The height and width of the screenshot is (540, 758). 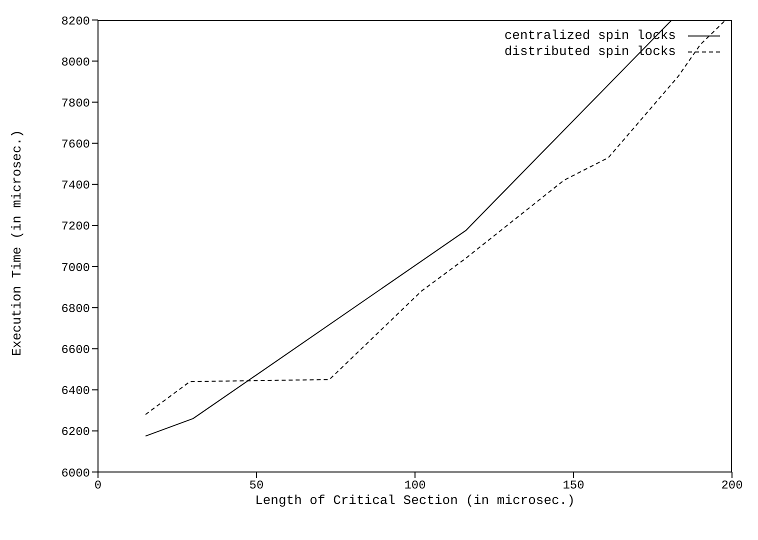 What do you see at coordinates (75, 62) in the screenshot?
I see `y-tick-label: 8000` at bounding box center [75, 62].